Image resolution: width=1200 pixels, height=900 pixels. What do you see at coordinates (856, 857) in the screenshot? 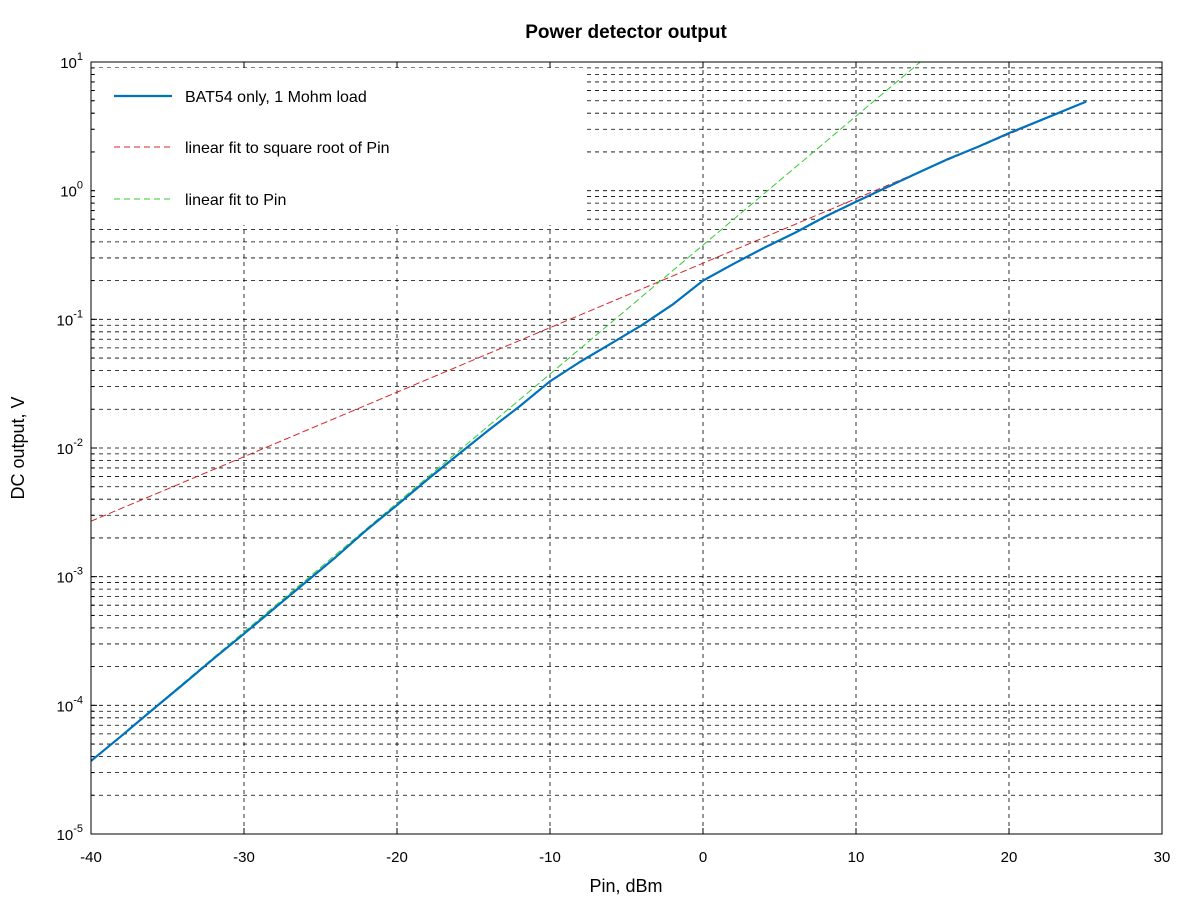
I see `x-tick-label: 10` at bounding box center [856, 857].